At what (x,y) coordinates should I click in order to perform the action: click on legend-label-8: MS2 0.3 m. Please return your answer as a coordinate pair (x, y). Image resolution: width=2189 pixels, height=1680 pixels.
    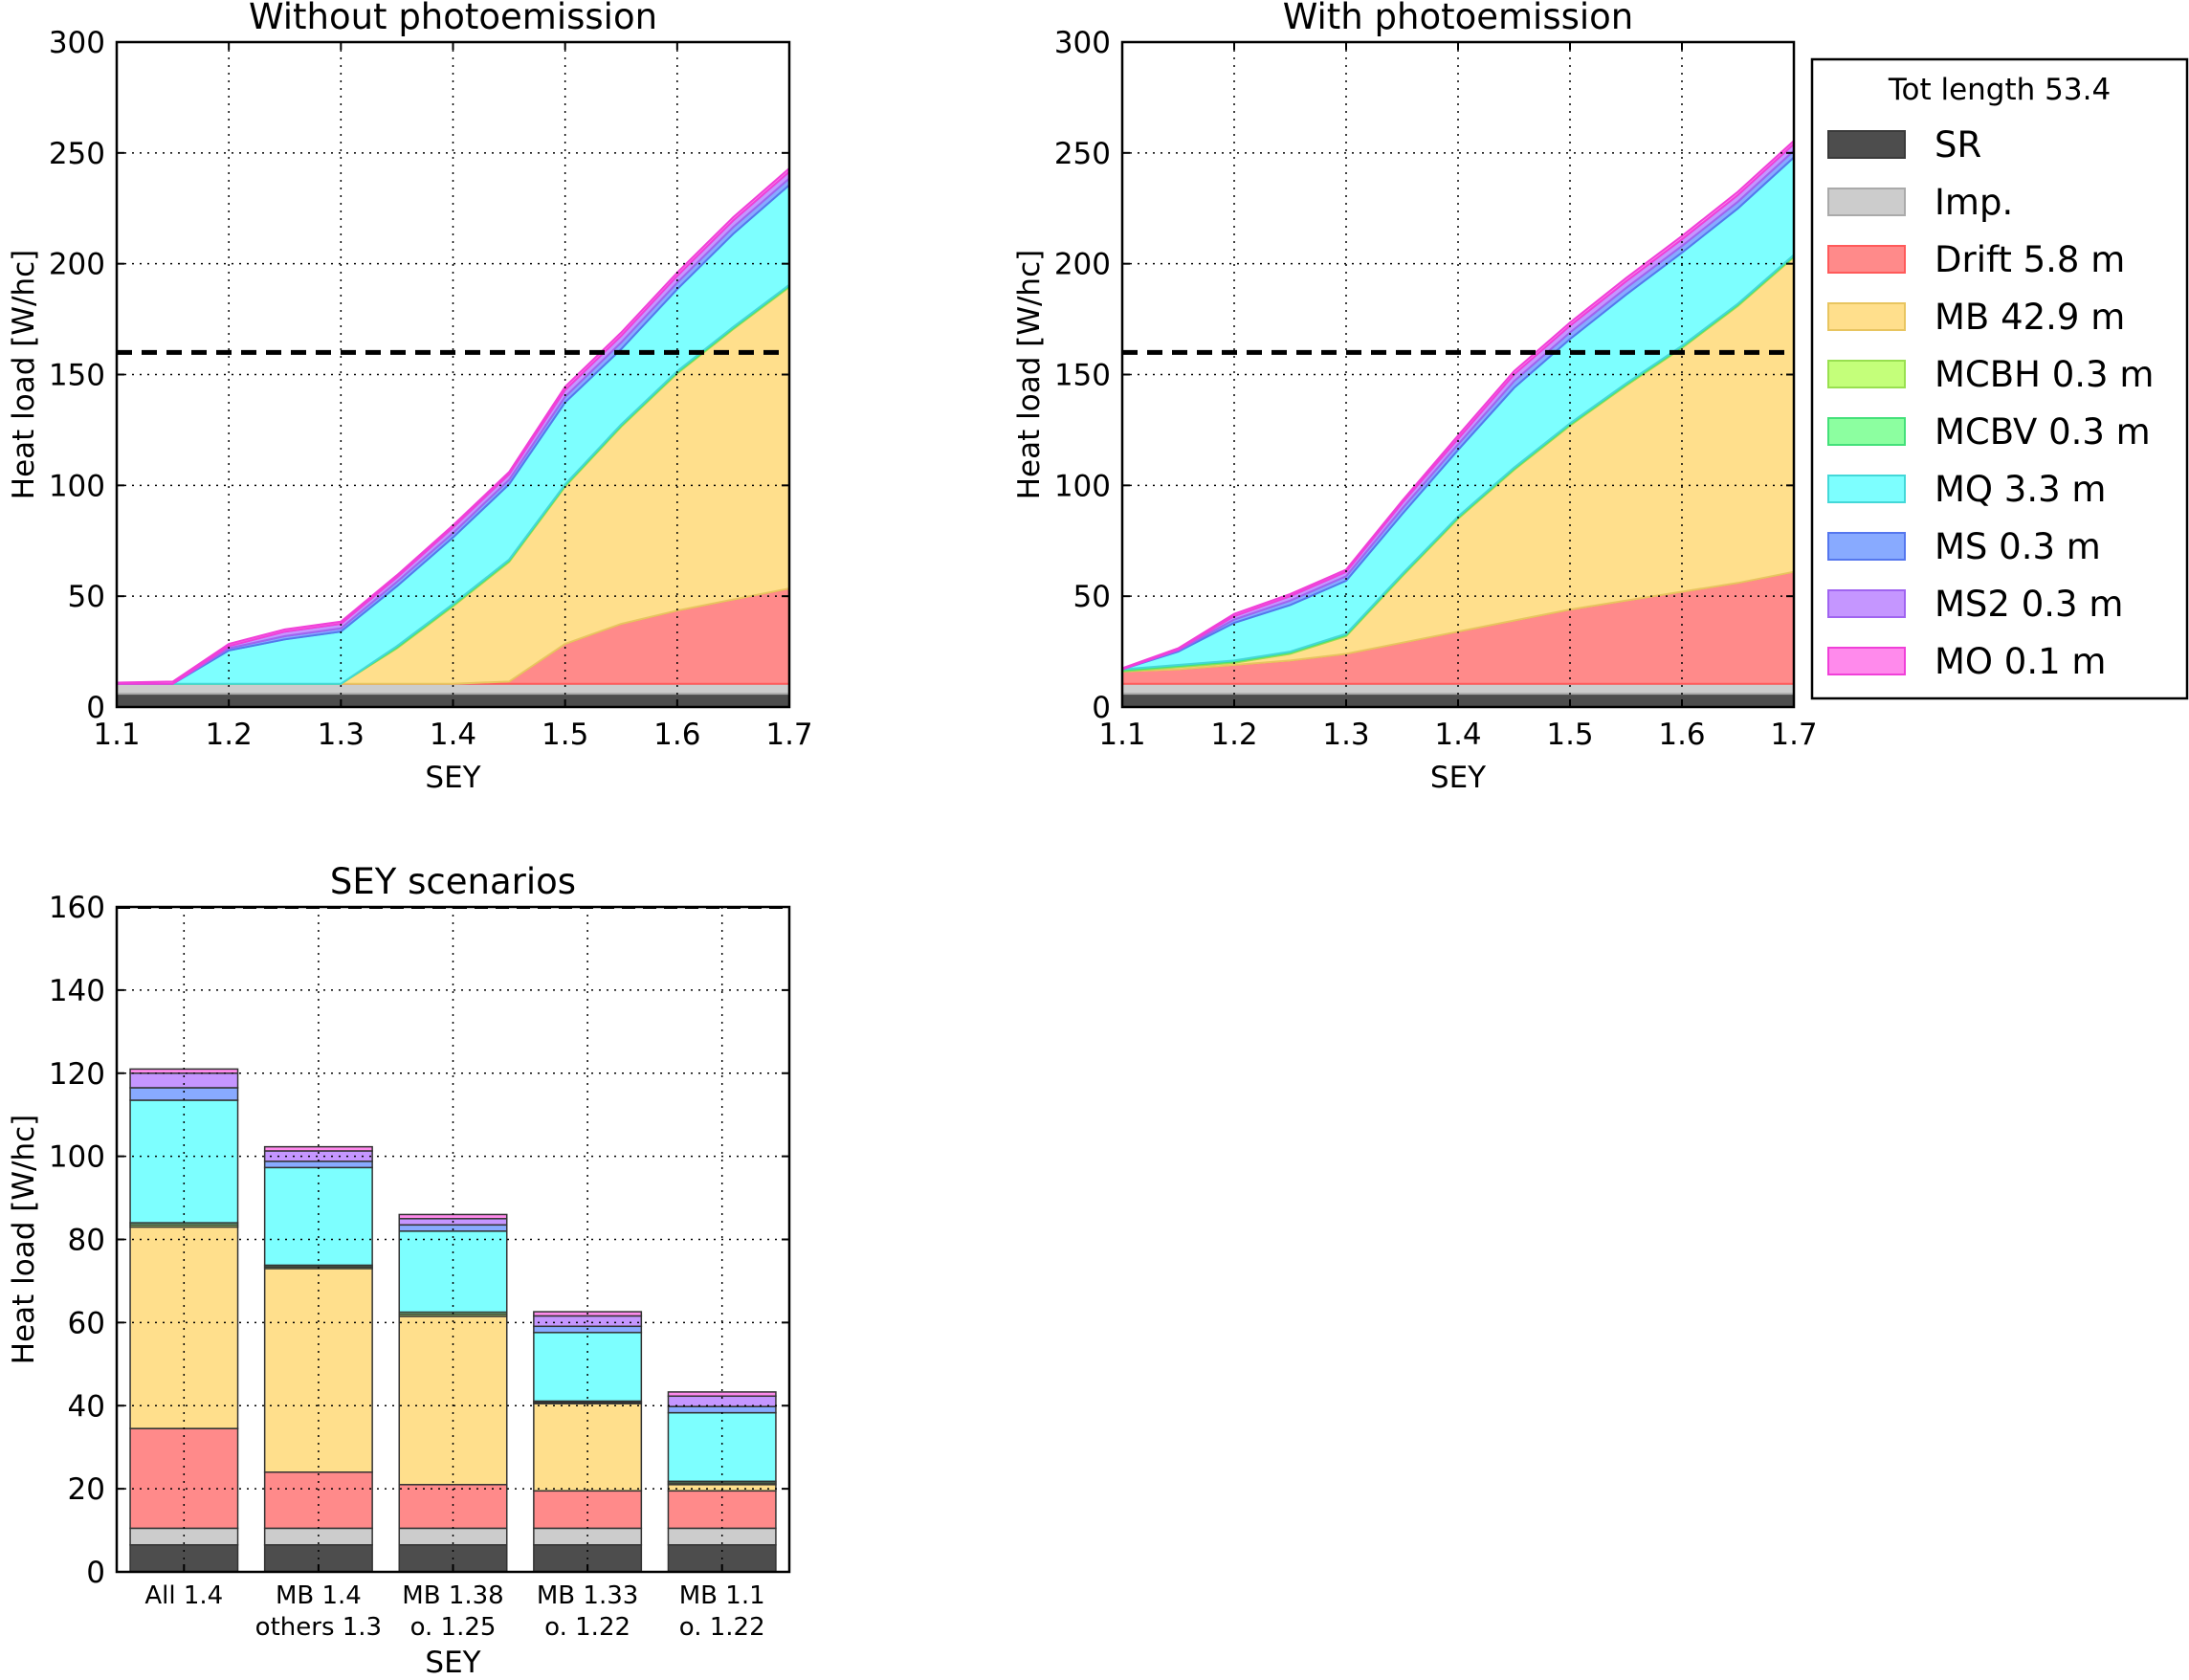
    Looking at the image, I should click on (2029, 605).